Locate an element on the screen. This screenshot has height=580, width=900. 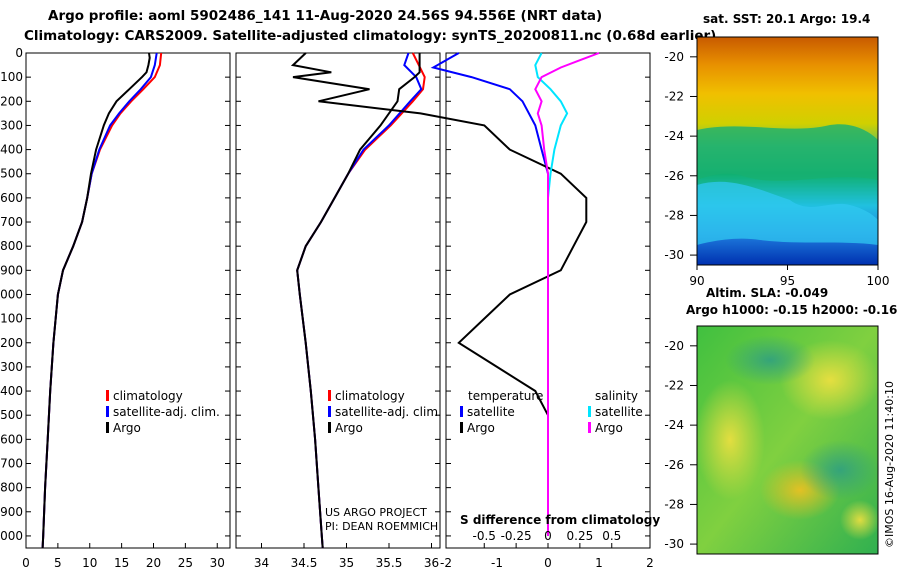
legend-head-salinity: salinity is located at coordinates (616, 396).